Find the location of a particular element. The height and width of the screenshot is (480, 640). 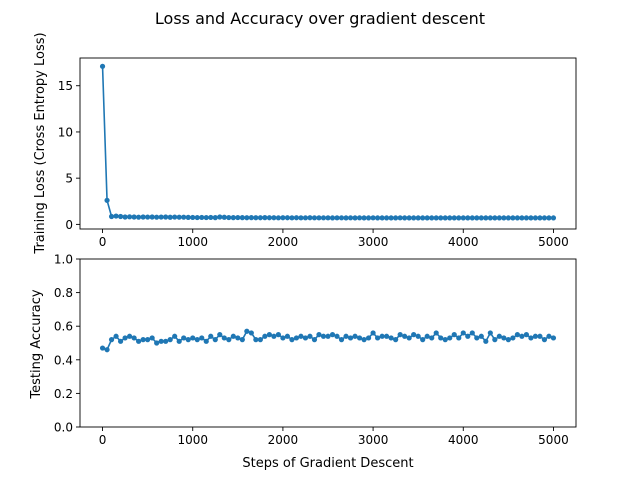

accuracy-xtick-label: 1000 is located at coordinates (192, 440).